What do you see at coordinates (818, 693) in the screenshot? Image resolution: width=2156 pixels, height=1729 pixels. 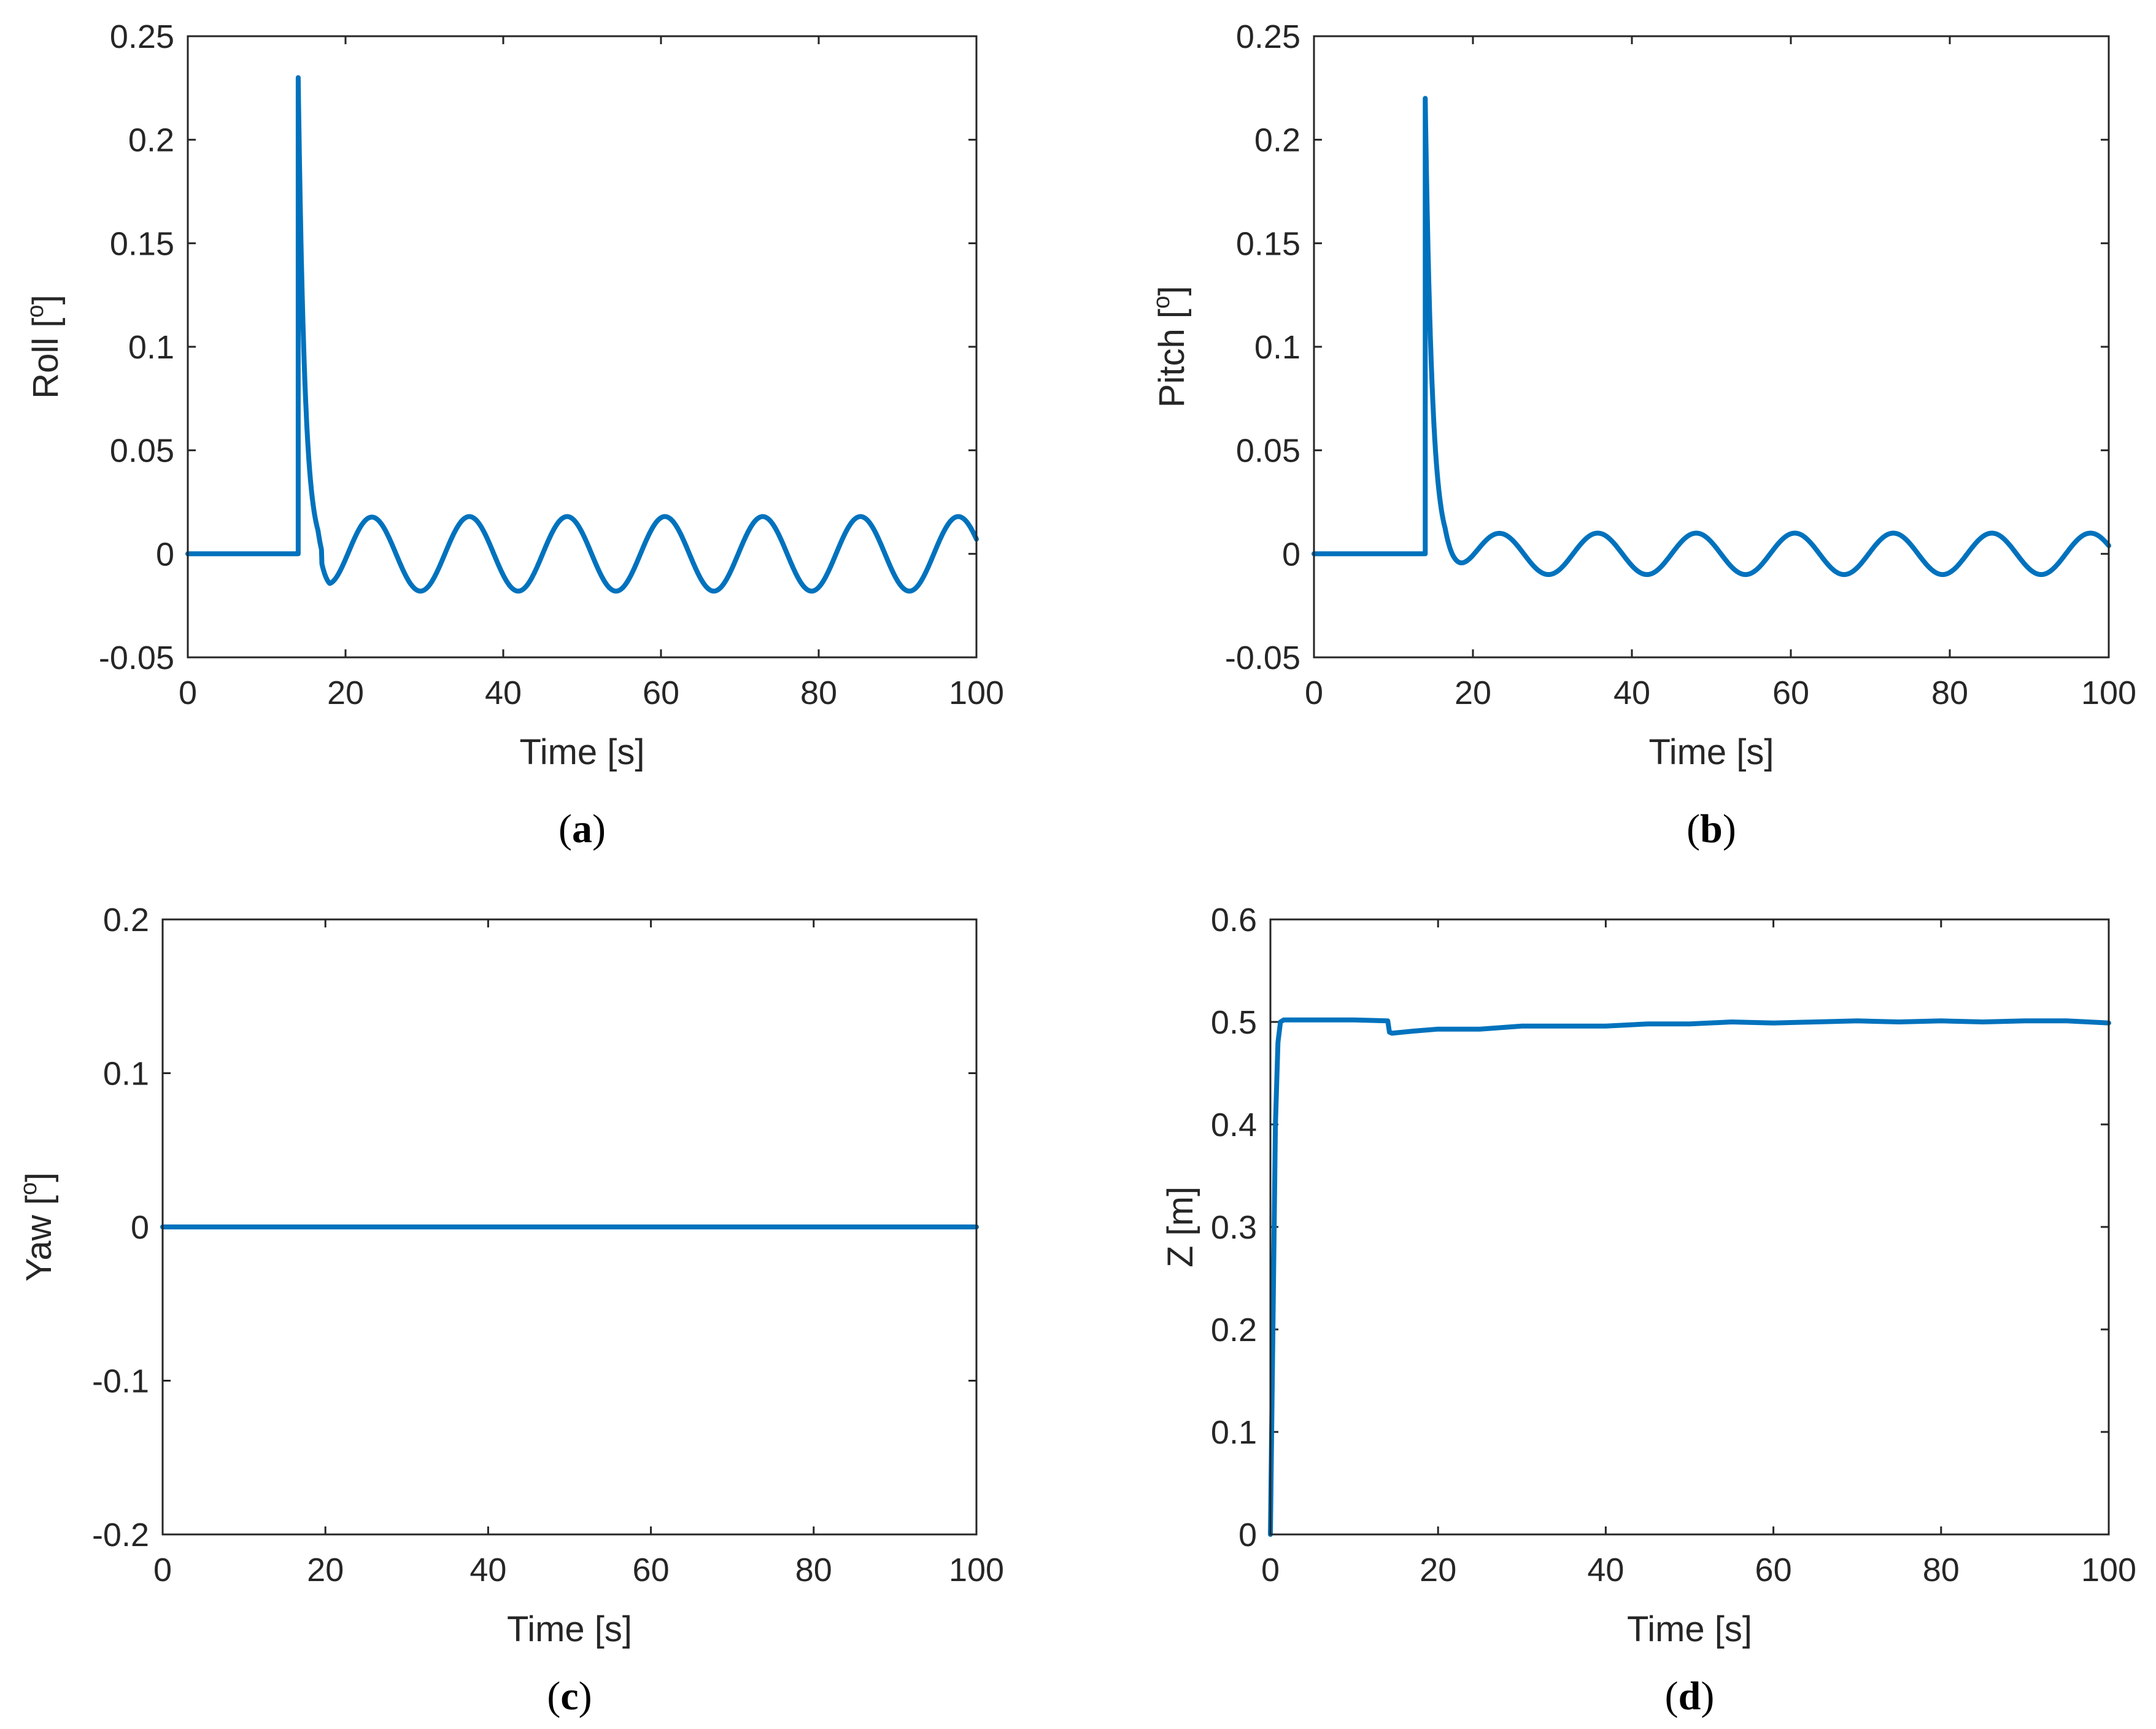 I see `panel-a-x-tick-label: 80` at bounding box center [818, 693].